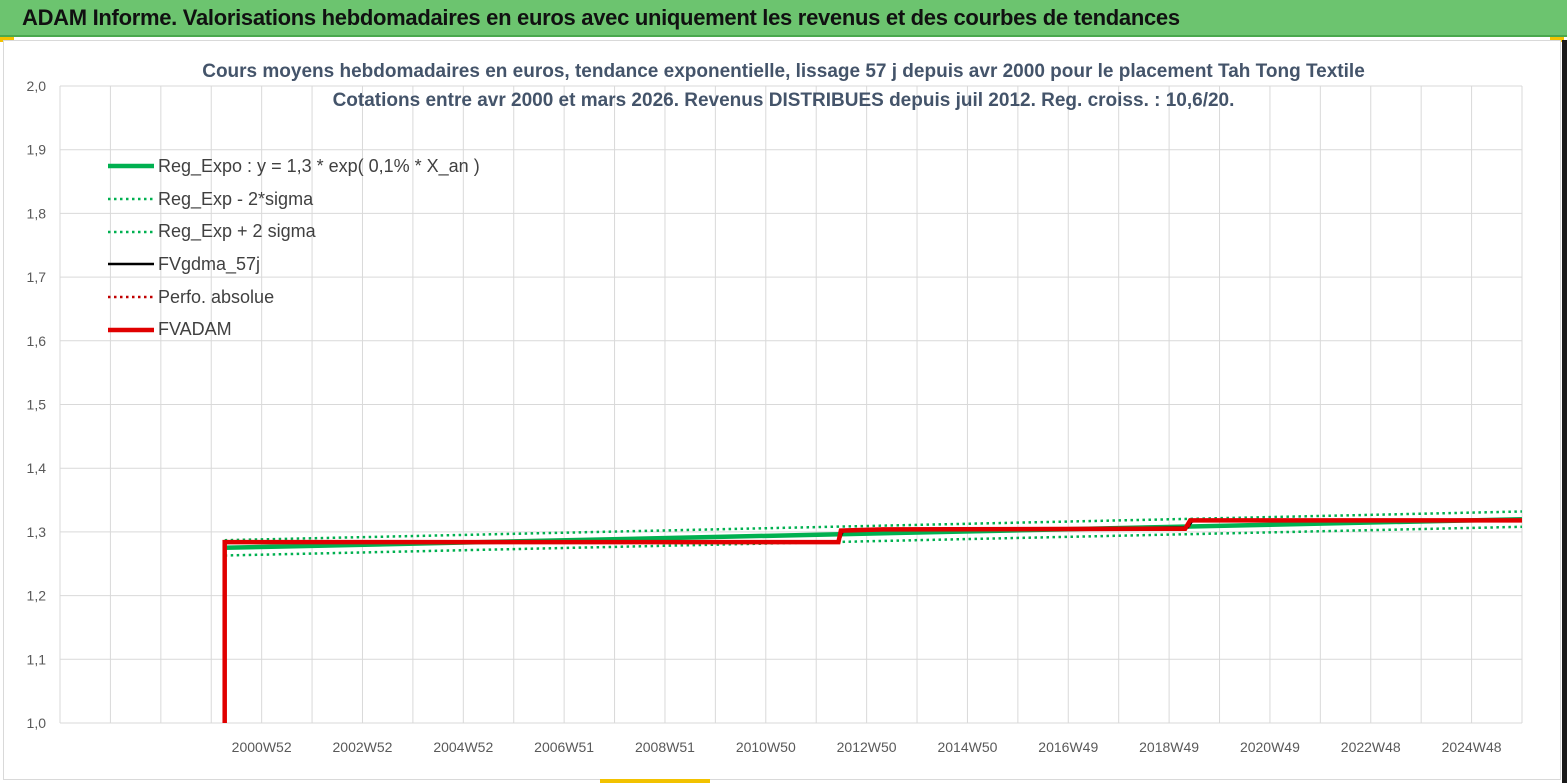  What do you see at coordinates (195, 329) in the screenshot?
I see `legend-label: FVADAM` at bounding box center [195, 329].